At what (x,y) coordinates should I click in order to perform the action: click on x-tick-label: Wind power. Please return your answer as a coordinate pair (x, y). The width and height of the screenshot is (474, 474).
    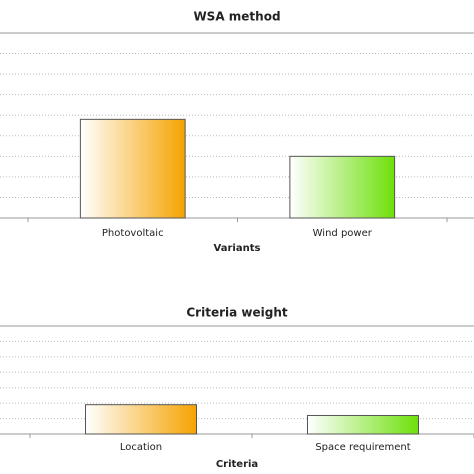
    Looking at the image, I should click on (343, 233).